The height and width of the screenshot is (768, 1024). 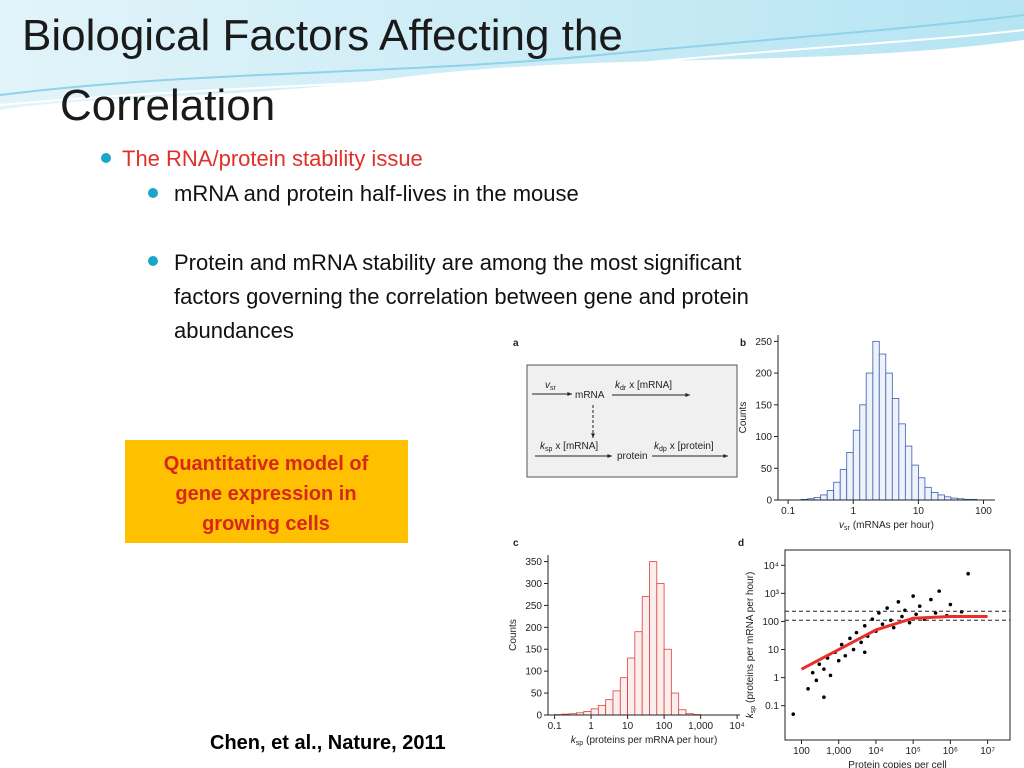 What do you see at coordinates (987, 751) in the screenshot?
I see `x-tick-label: 10⁷` at bounding box center [987, 751].